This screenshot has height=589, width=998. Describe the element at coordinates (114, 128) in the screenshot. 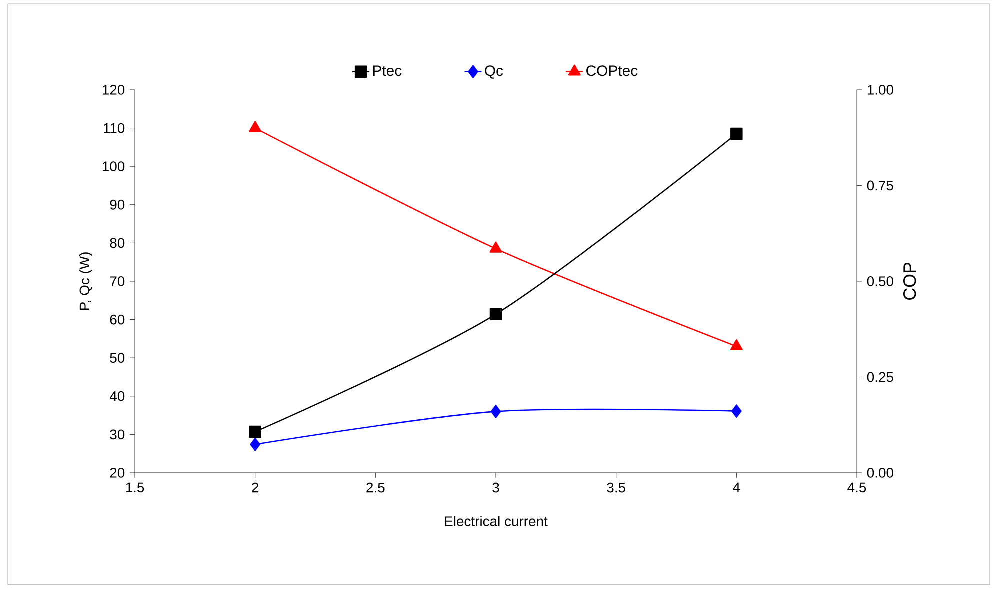

I see `y-tick-label: 110` at that location.